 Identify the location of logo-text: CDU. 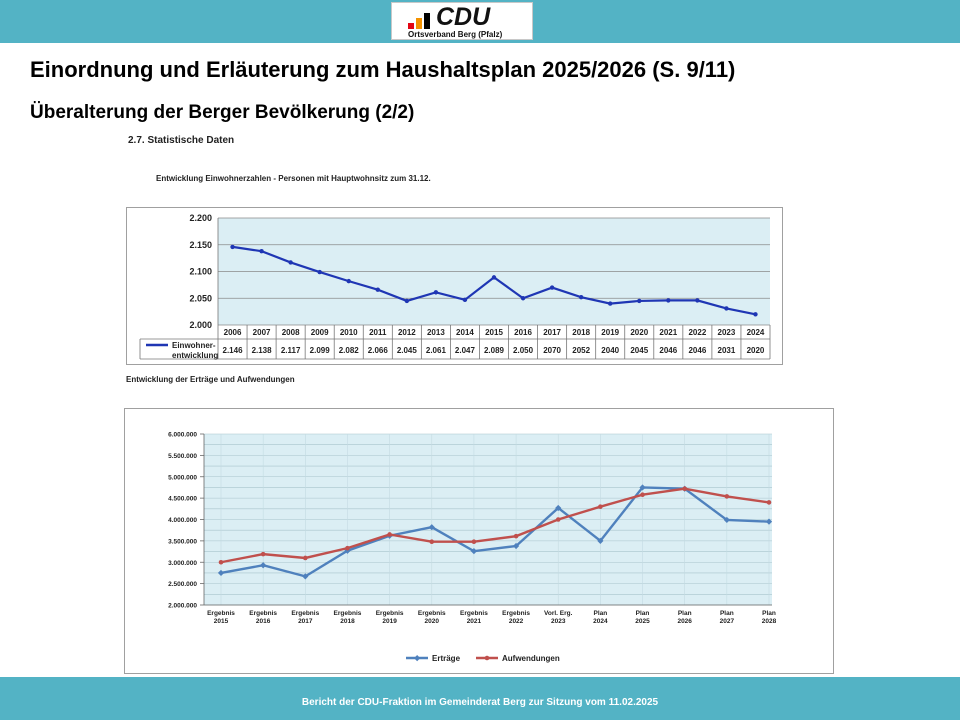
(463, 17).